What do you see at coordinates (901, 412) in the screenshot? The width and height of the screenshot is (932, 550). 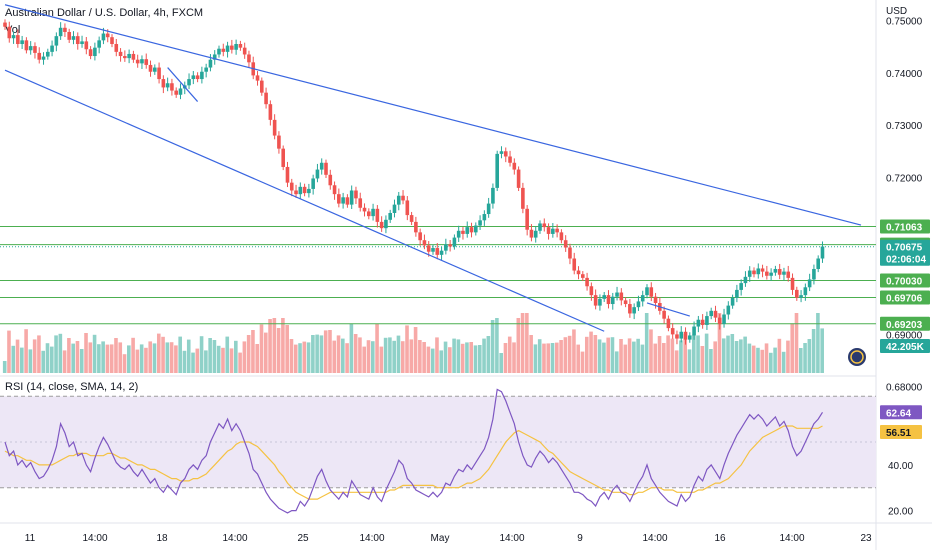 I see `rsi-value-tag` at bounding box center [901, 412].